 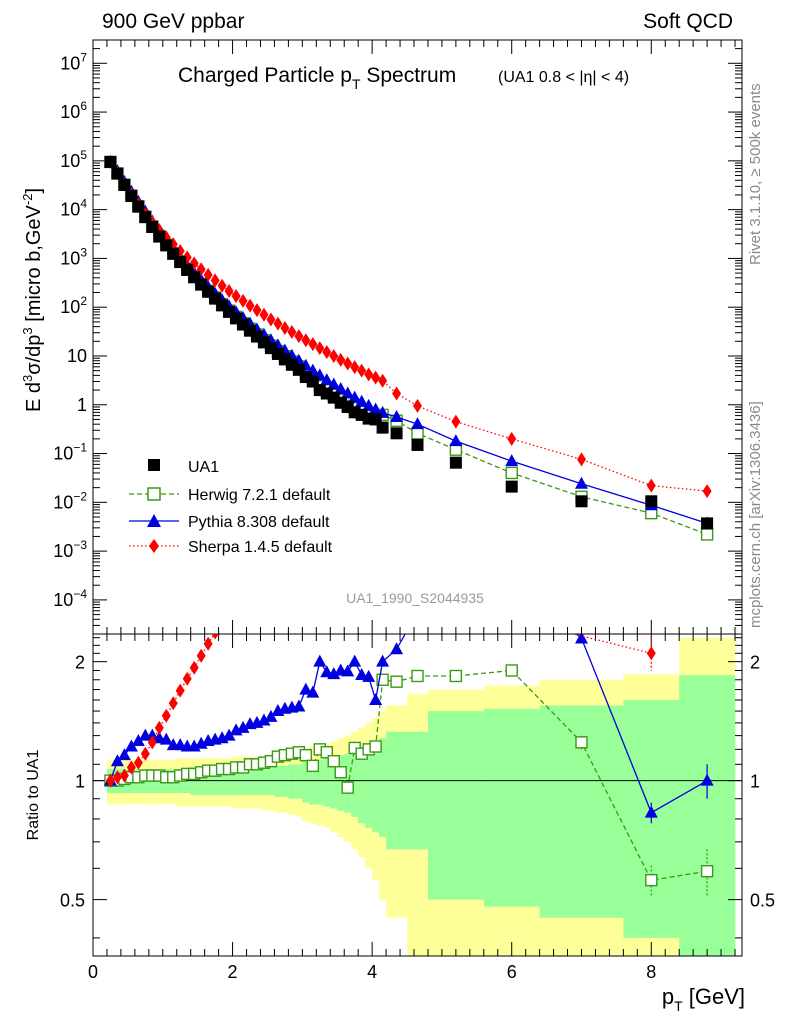 I want to click on main-y-tick-label: 10⁵, so click(x=73, y=159).